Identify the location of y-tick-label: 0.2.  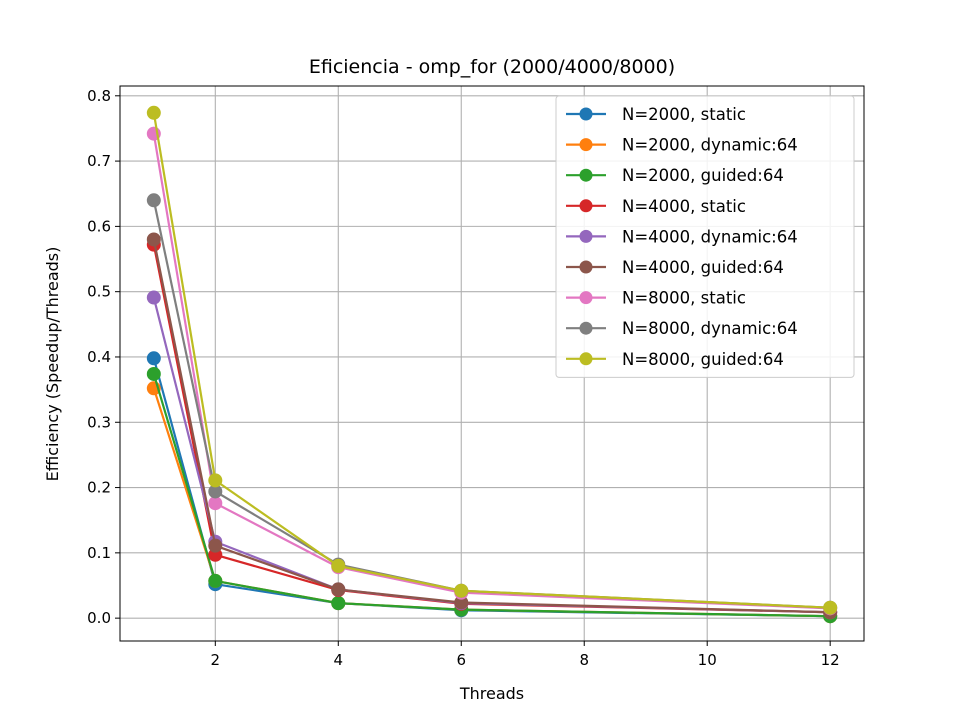
(99, 488).